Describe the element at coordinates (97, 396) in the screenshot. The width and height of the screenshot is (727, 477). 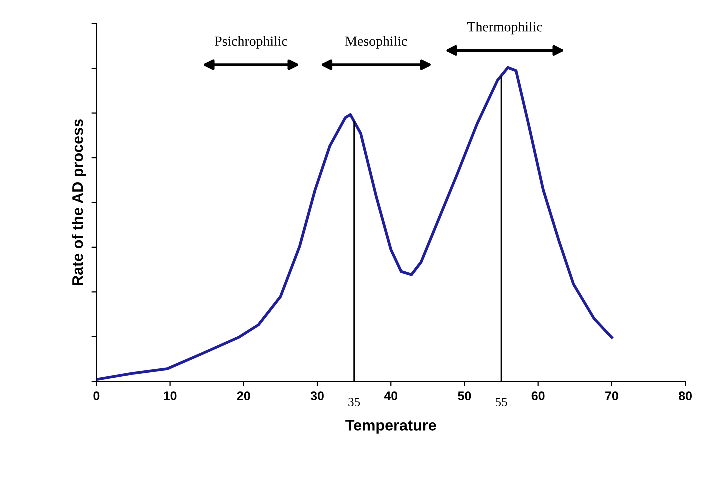
I see `x-tick-label: 0` at that location.